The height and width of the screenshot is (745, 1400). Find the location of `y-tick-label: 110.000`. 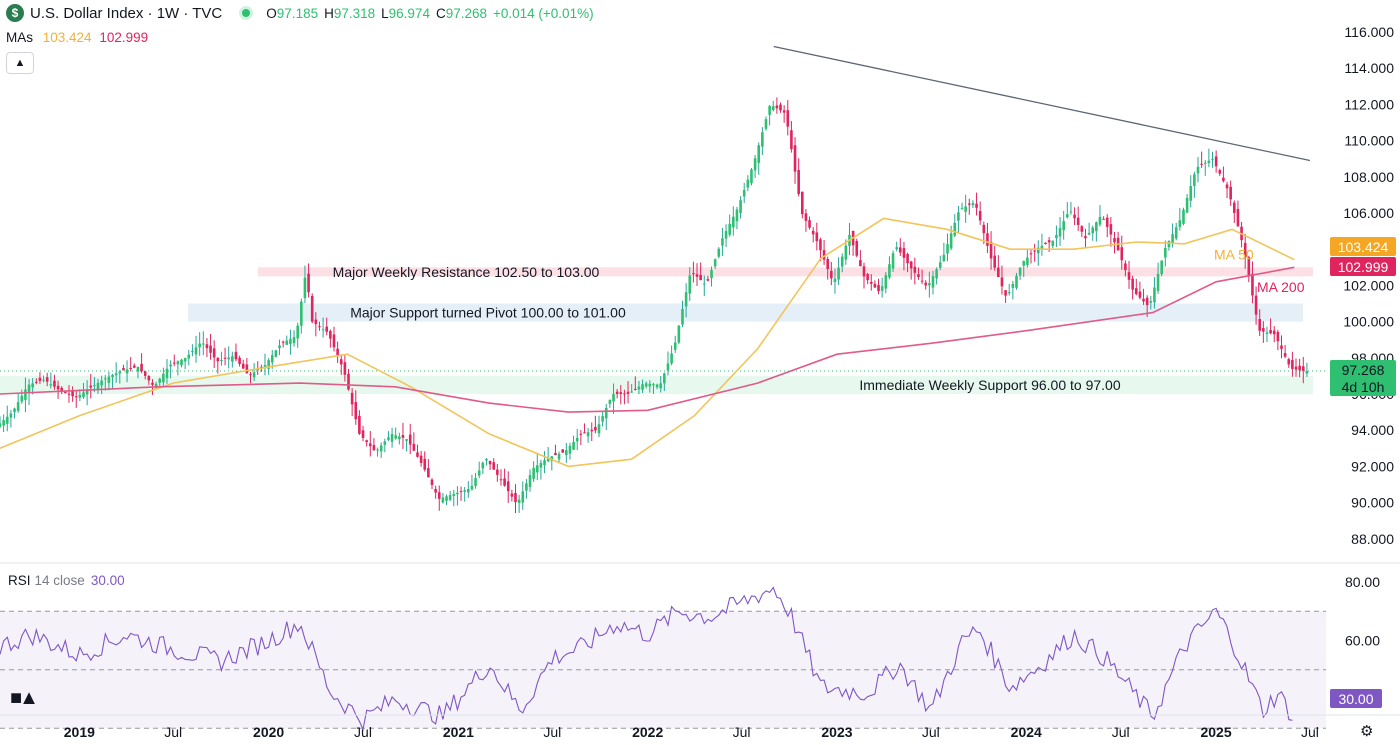

y-tick-label: 110.000 is located at coordinates (1369, 141).